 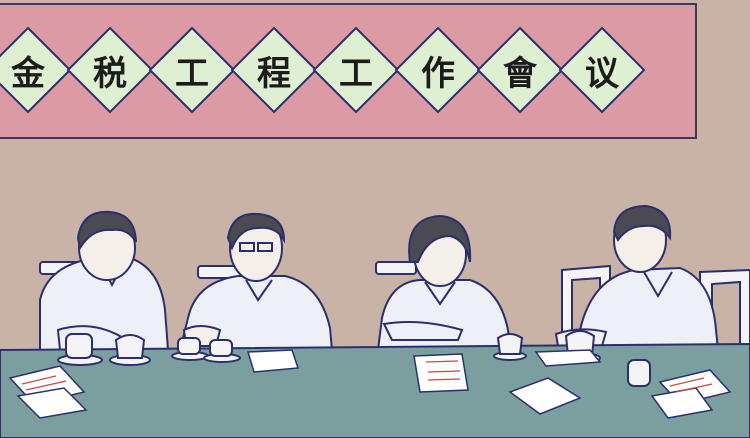 What do you see at coordinates (520, 73) in the screenshot?
I see `banner-character: 會` at bounding box center [520, 73].